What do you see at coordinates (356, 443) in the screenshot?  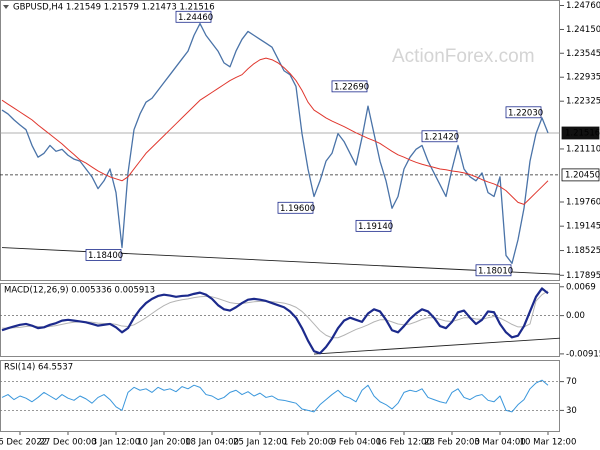 I see `x-tick-label: 9 Feb 04:00` at bounding box center [356, 443].